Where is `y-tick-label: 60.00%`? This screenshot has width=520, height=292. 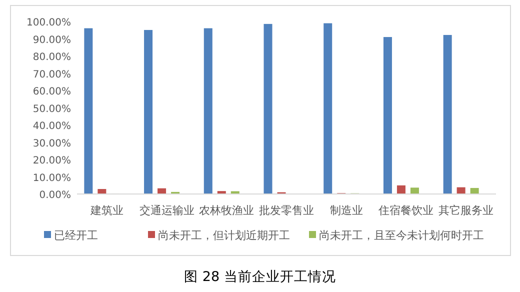
y-tick-label: 60.00% is located at coordinates (51, 92).